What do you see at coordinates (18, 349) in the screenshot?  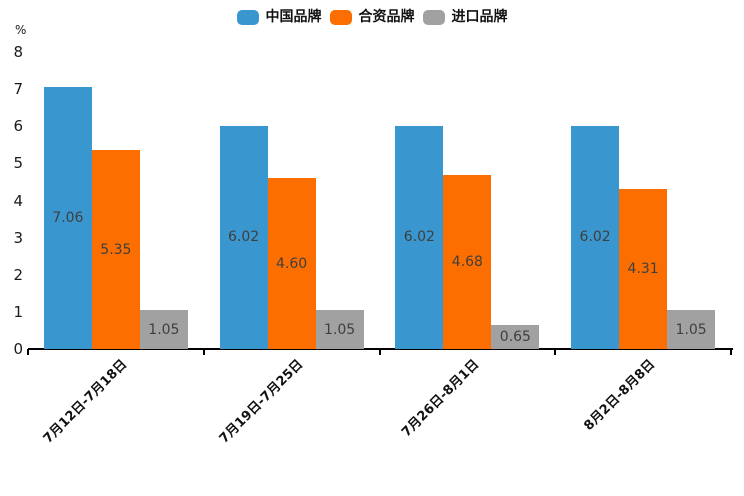 I see `y-tick-label: 0` at bounding box center [18, 349].